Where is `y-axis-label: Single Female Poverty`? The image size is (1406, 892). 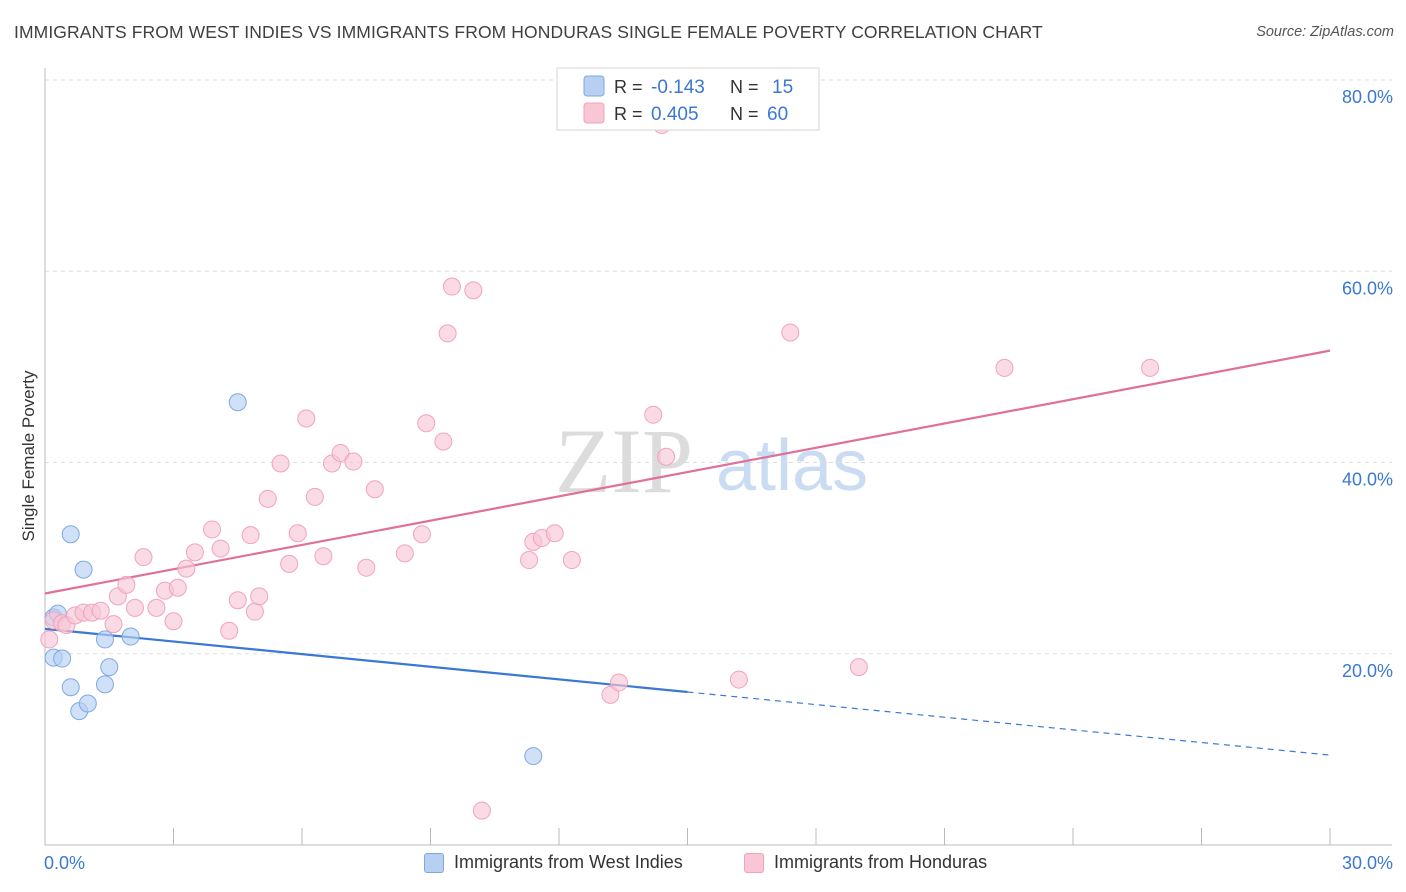 y-axis-label: Single Female Poverty is located at coordinates (28, 456).